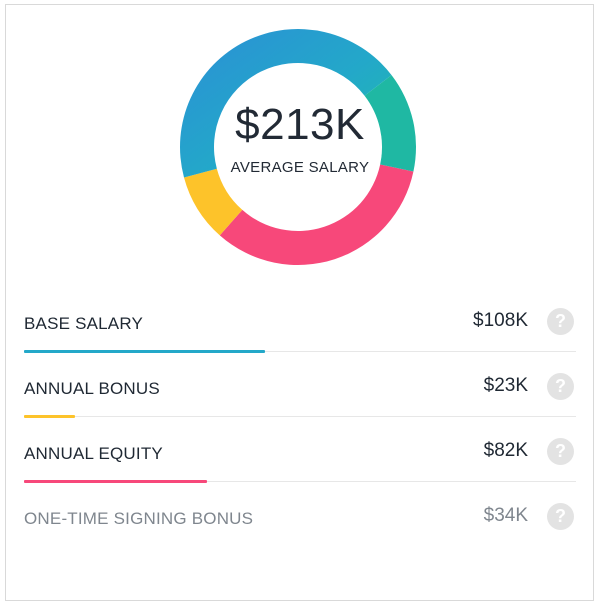 The height and width of the screenshot is (605, 600). I want to click on signing-bonus-value: $34K, so click(505, 515).